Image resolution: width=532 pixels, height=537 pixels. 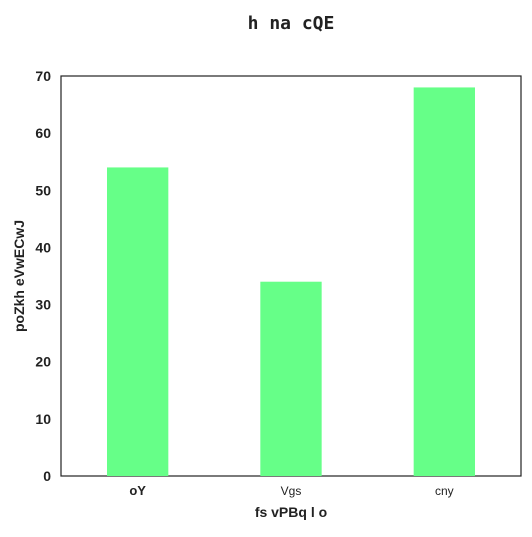 What do you see at coordinates (291, 378) in the screenshot?
I see `bar-Vgs` at bounding box center [291, 378].